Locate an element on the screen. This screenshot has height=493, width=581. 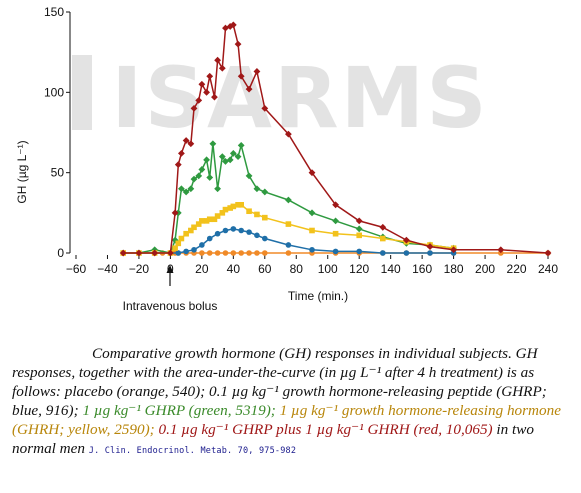
x-tick-label: −40 is located at coordinates (107, 269).